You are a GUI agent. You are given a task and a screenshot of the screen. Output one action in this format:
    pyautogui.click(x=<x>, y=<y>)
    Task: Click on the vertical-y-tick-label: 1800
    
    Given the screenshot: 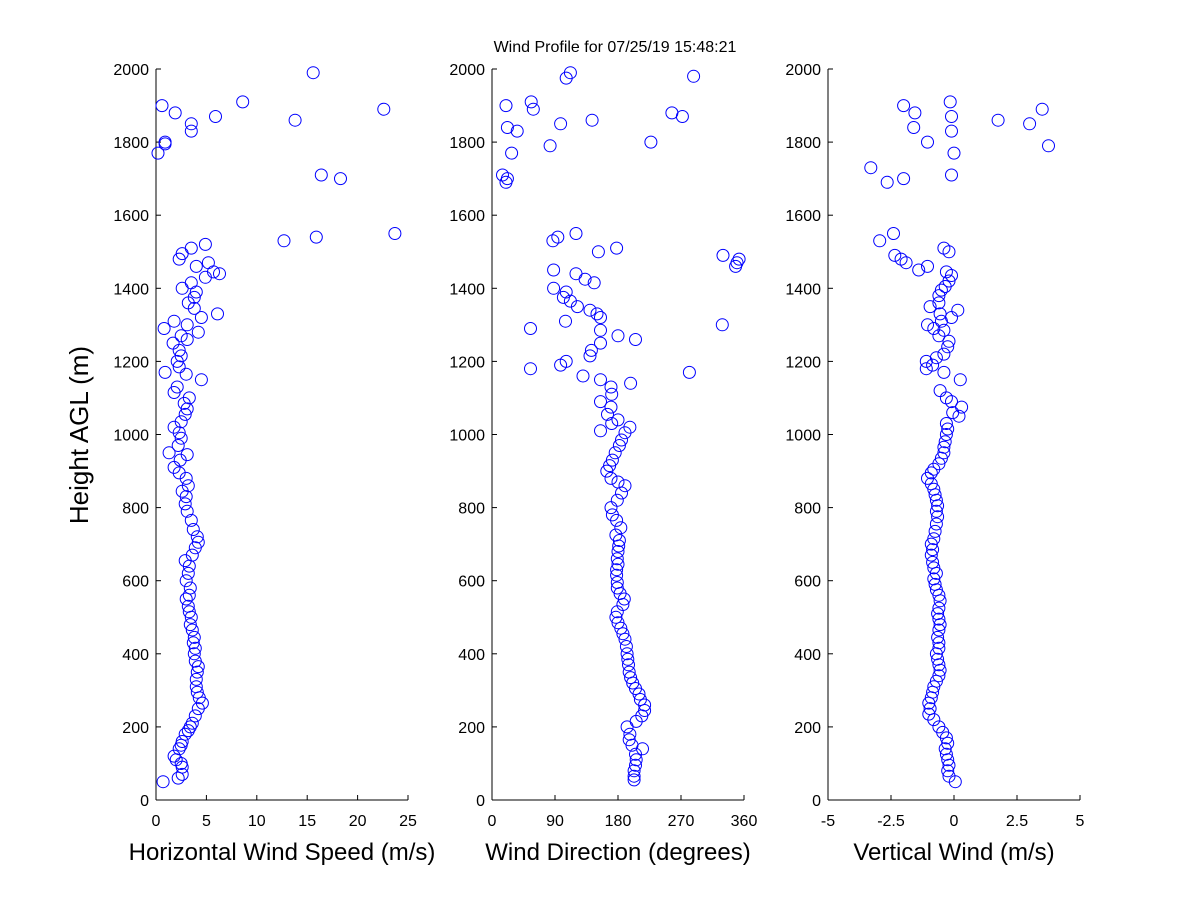 What is the action you would take?
    pyautogui.click(x=803, y=143)
    